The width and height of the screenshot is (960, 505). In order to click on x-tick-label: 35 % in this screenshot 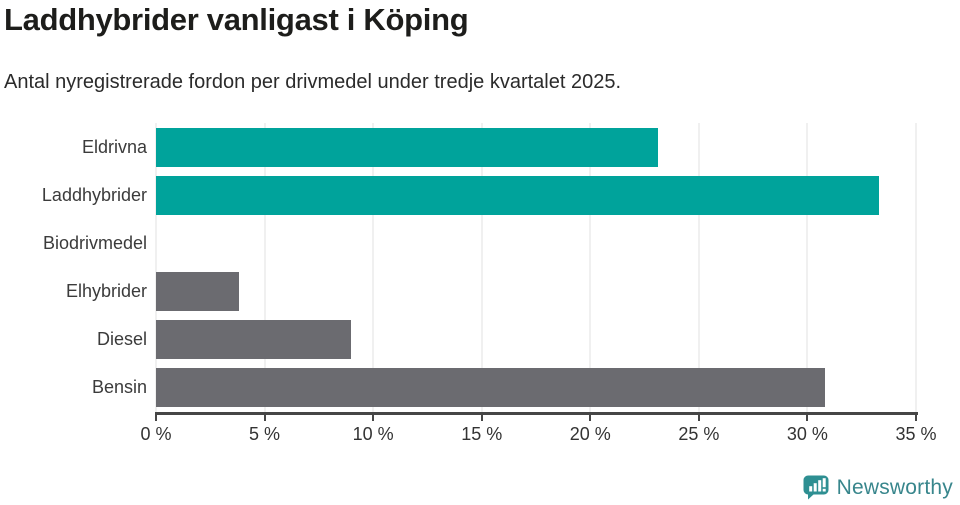, I will do `click(916, 434)`.